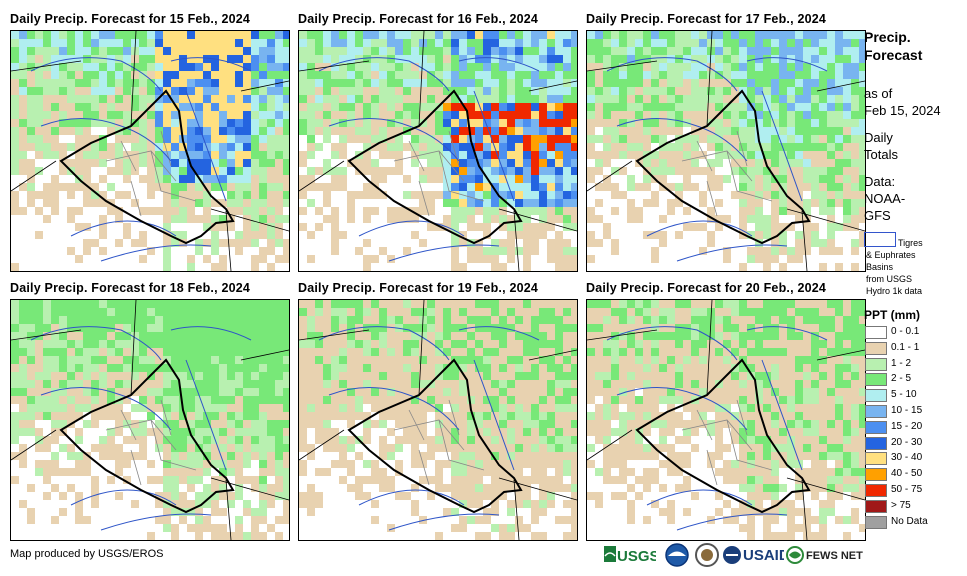 Image resolution: width=967 pixels, height=576 pixels. I want to click on forecast-panel-feb18: Daily Precip. Forecast for 18 Feb., 2024, so click(150, 410).